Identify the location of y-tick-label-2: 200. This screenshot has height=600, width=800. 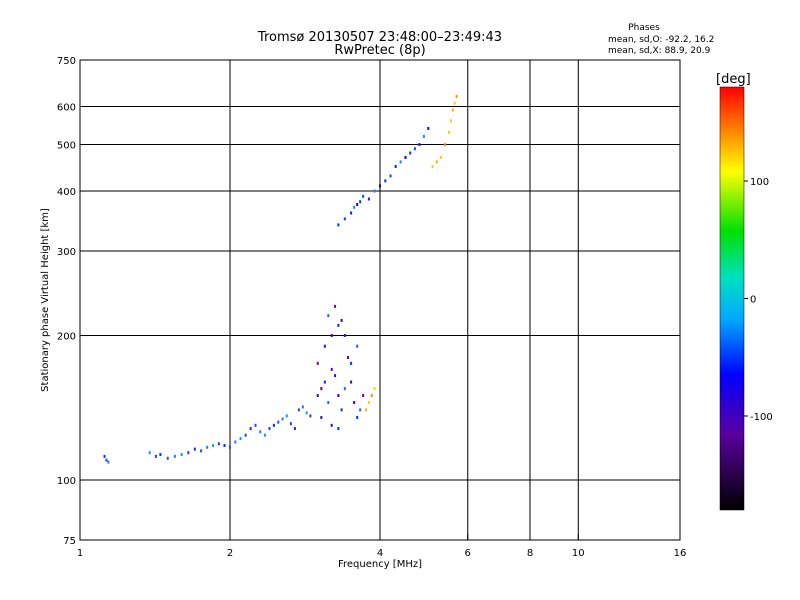
(66, 337).